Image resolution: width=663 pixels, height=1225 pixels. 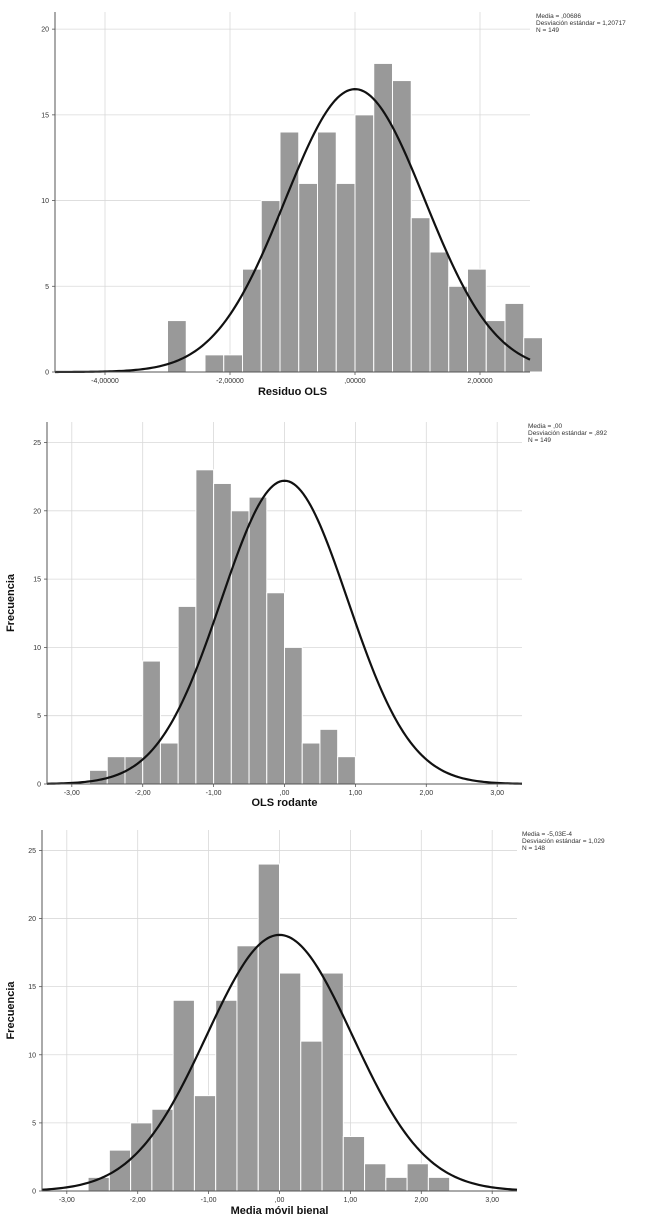 What do you see at coordinates (581, 23) in the screenshot?
I see `stats-line: Desviación estándar = 1,20717` at bounding box center [581, 23].